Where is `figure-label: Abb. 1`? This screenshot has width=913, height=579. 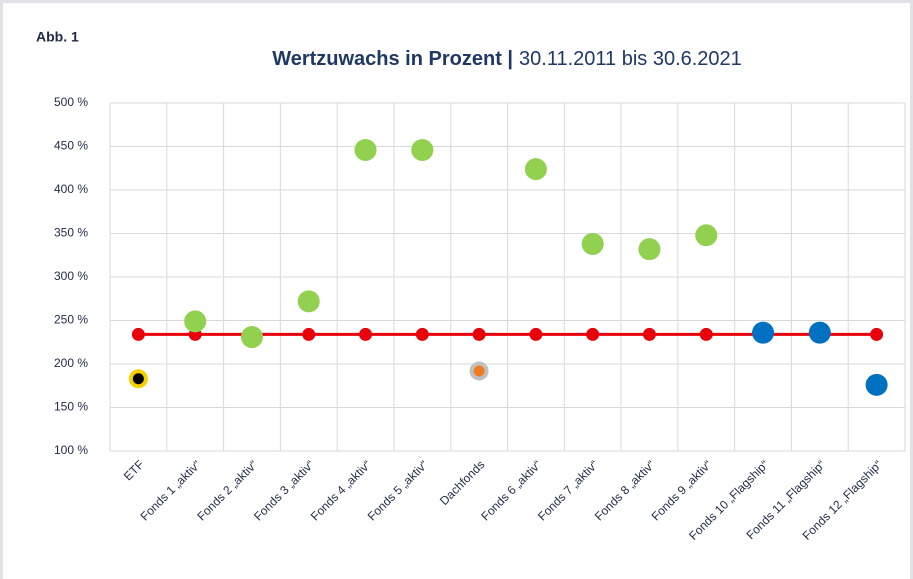
figure-label: Abb. 1 is located at coordinates (57, 37).